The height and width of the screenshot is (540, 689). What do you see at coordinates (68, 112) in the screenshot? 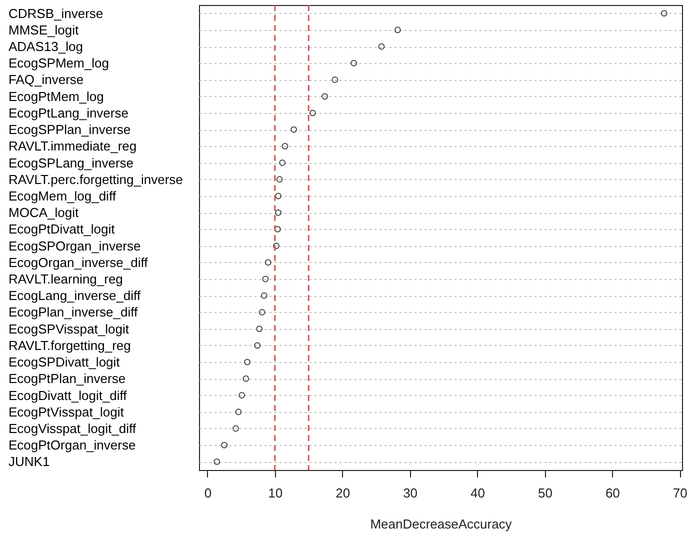
I see `y-tick-label: EcogPtLang_inverse` at bounding box center [68, 112].